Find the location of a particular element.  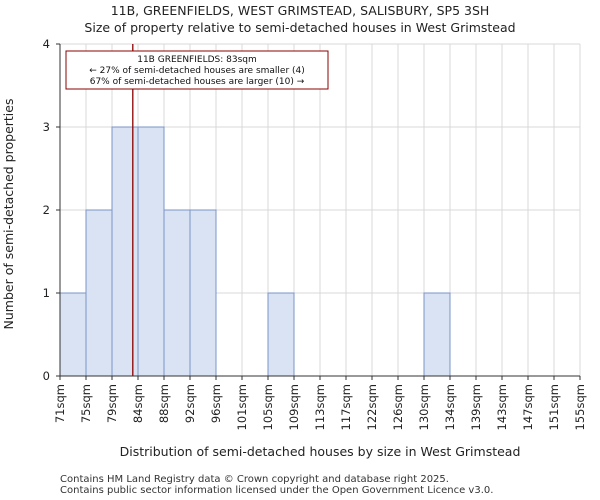

x-tick-label: 147sqm is located at coordinates (528, 407).